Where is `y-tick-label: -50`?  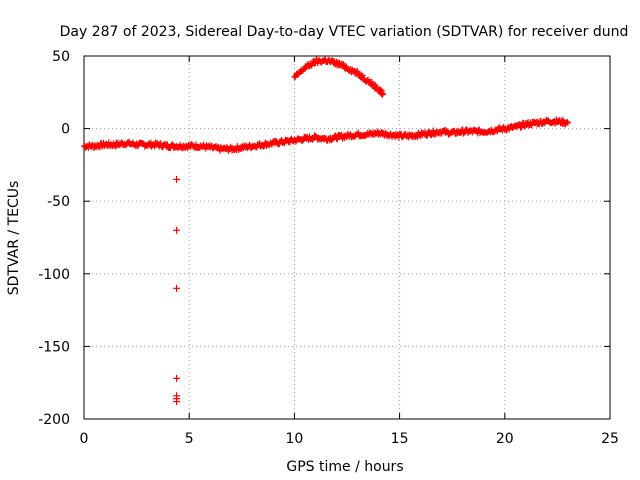 y-tick-label: -50 is located at coordinates (58, 202).